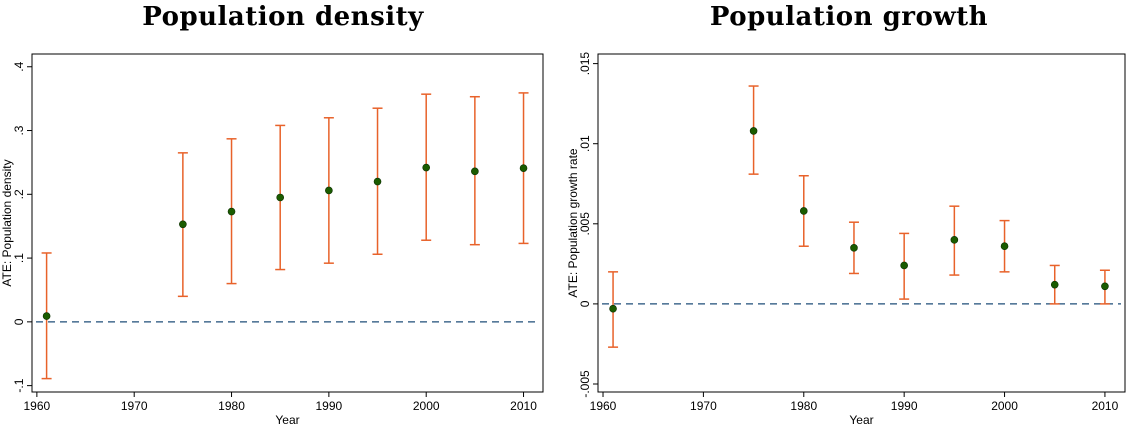 This screenshot has width=1132, height=432. What do you see at coordinates (585, 384) in the screenshot?
I see `y-tick-label: -.005` at bounding box center [585, 384].